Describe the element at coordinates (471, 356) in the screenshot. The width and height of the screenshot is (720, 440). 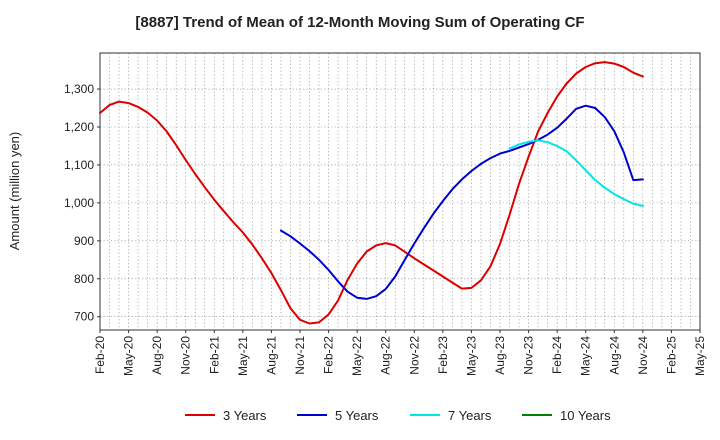
I see `x-tick-label: May-23` at that location.